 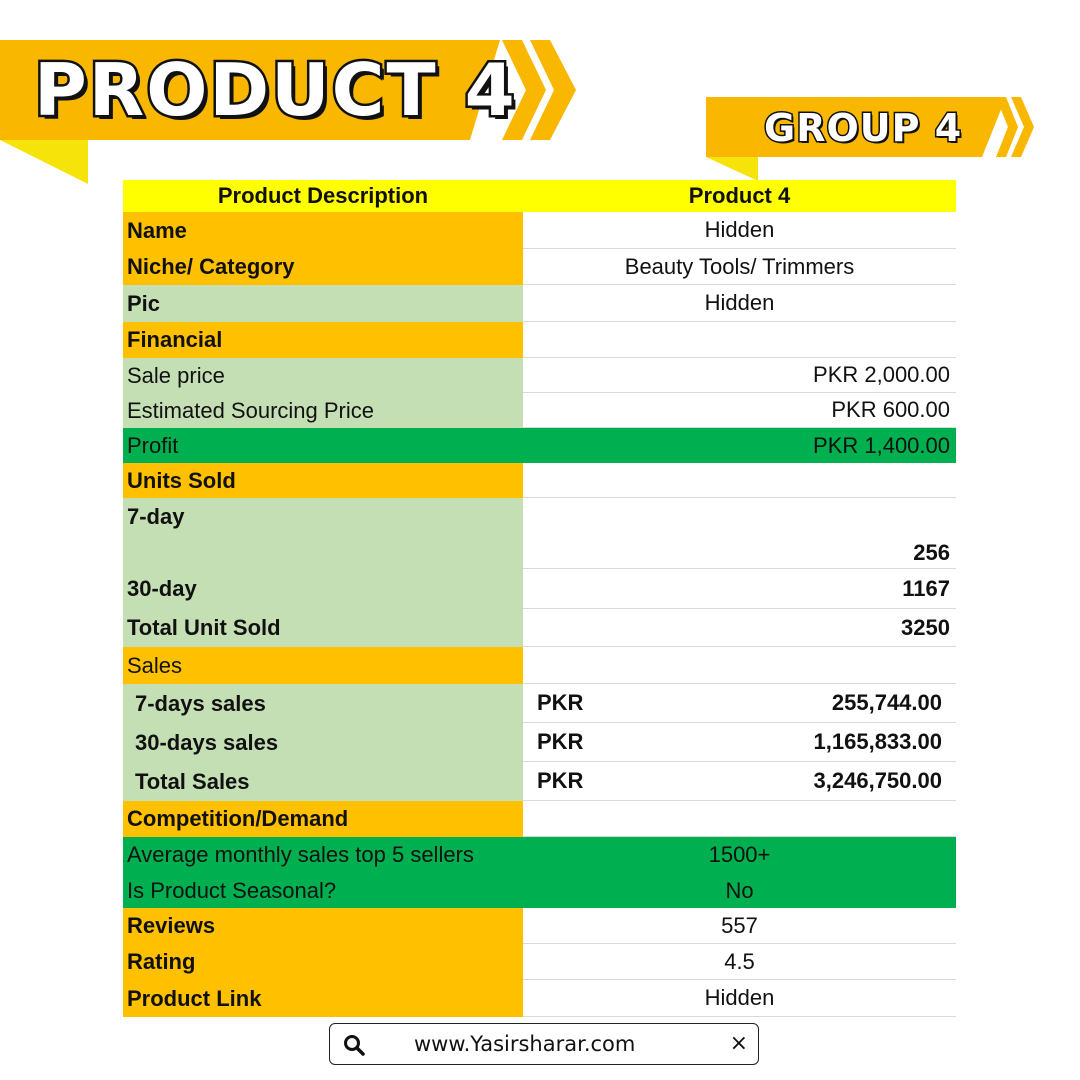 I want to click on profit-value: PKR 1,400.00, so click(x=739, y=445).